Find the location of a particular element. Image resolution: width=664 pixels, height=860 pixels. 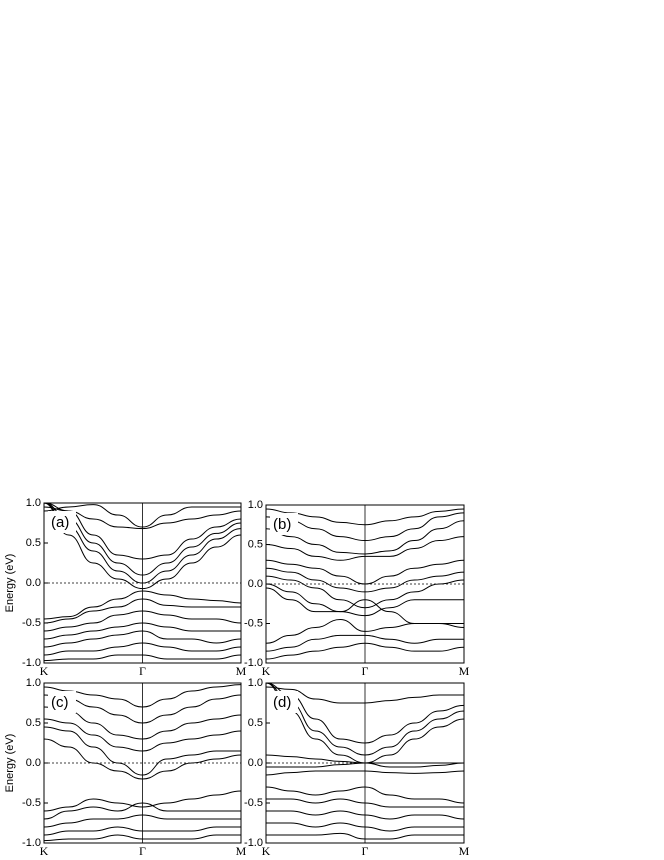

band-panel: -1.0 -0.5 0.0 0.5 1.0 K Γ M (d) is located at coordinates (357, 767).